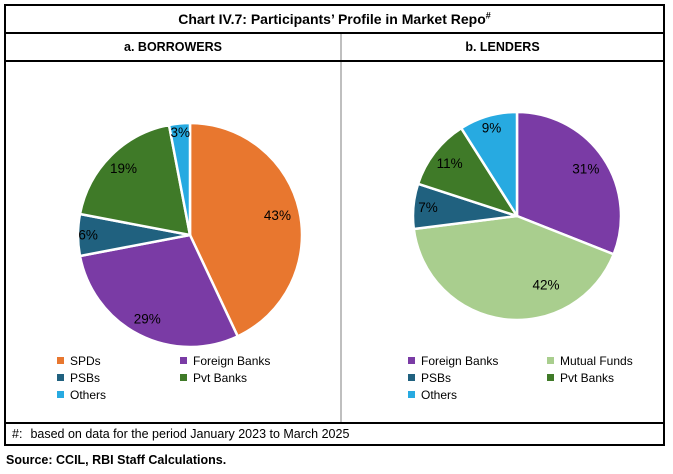 This screenshot has height=474, width=673. Describe the element at coordinates (173, 382) in the screenshot. I see `borrowers-legend: SPDs PSBs Others Foreign Banks Pvt Banks` at that location.